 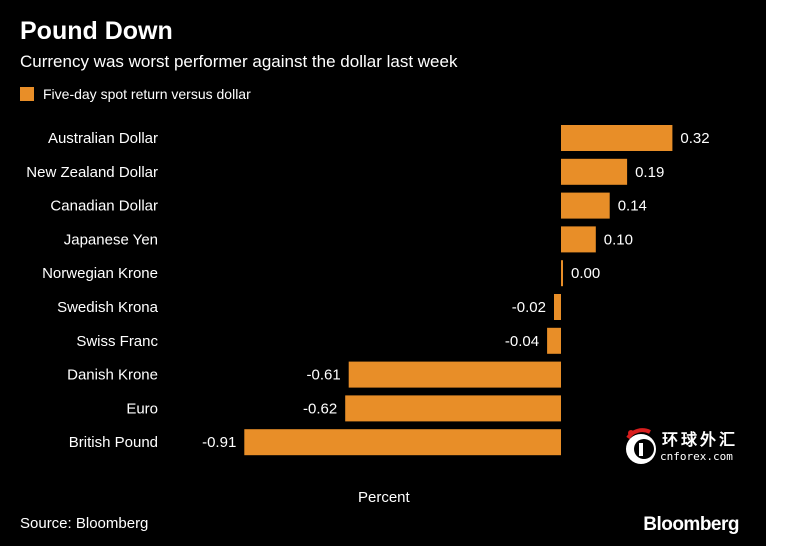 I want to click on cnforex-logo-icon, so click(x=641, y=446).